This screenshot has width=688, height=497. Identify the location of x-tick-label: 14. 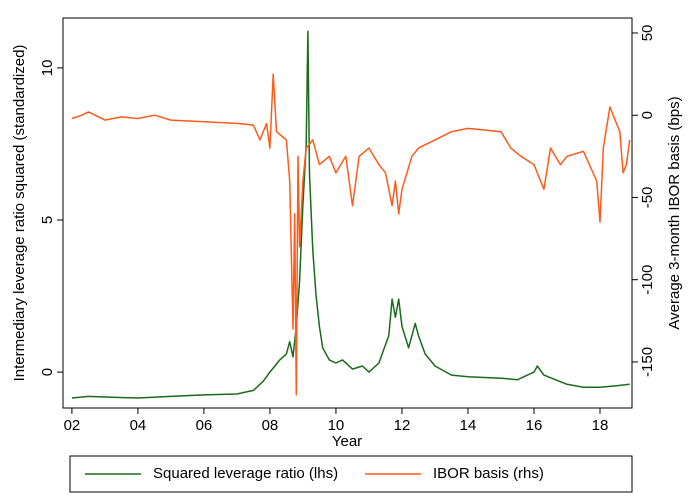
(468, 425).